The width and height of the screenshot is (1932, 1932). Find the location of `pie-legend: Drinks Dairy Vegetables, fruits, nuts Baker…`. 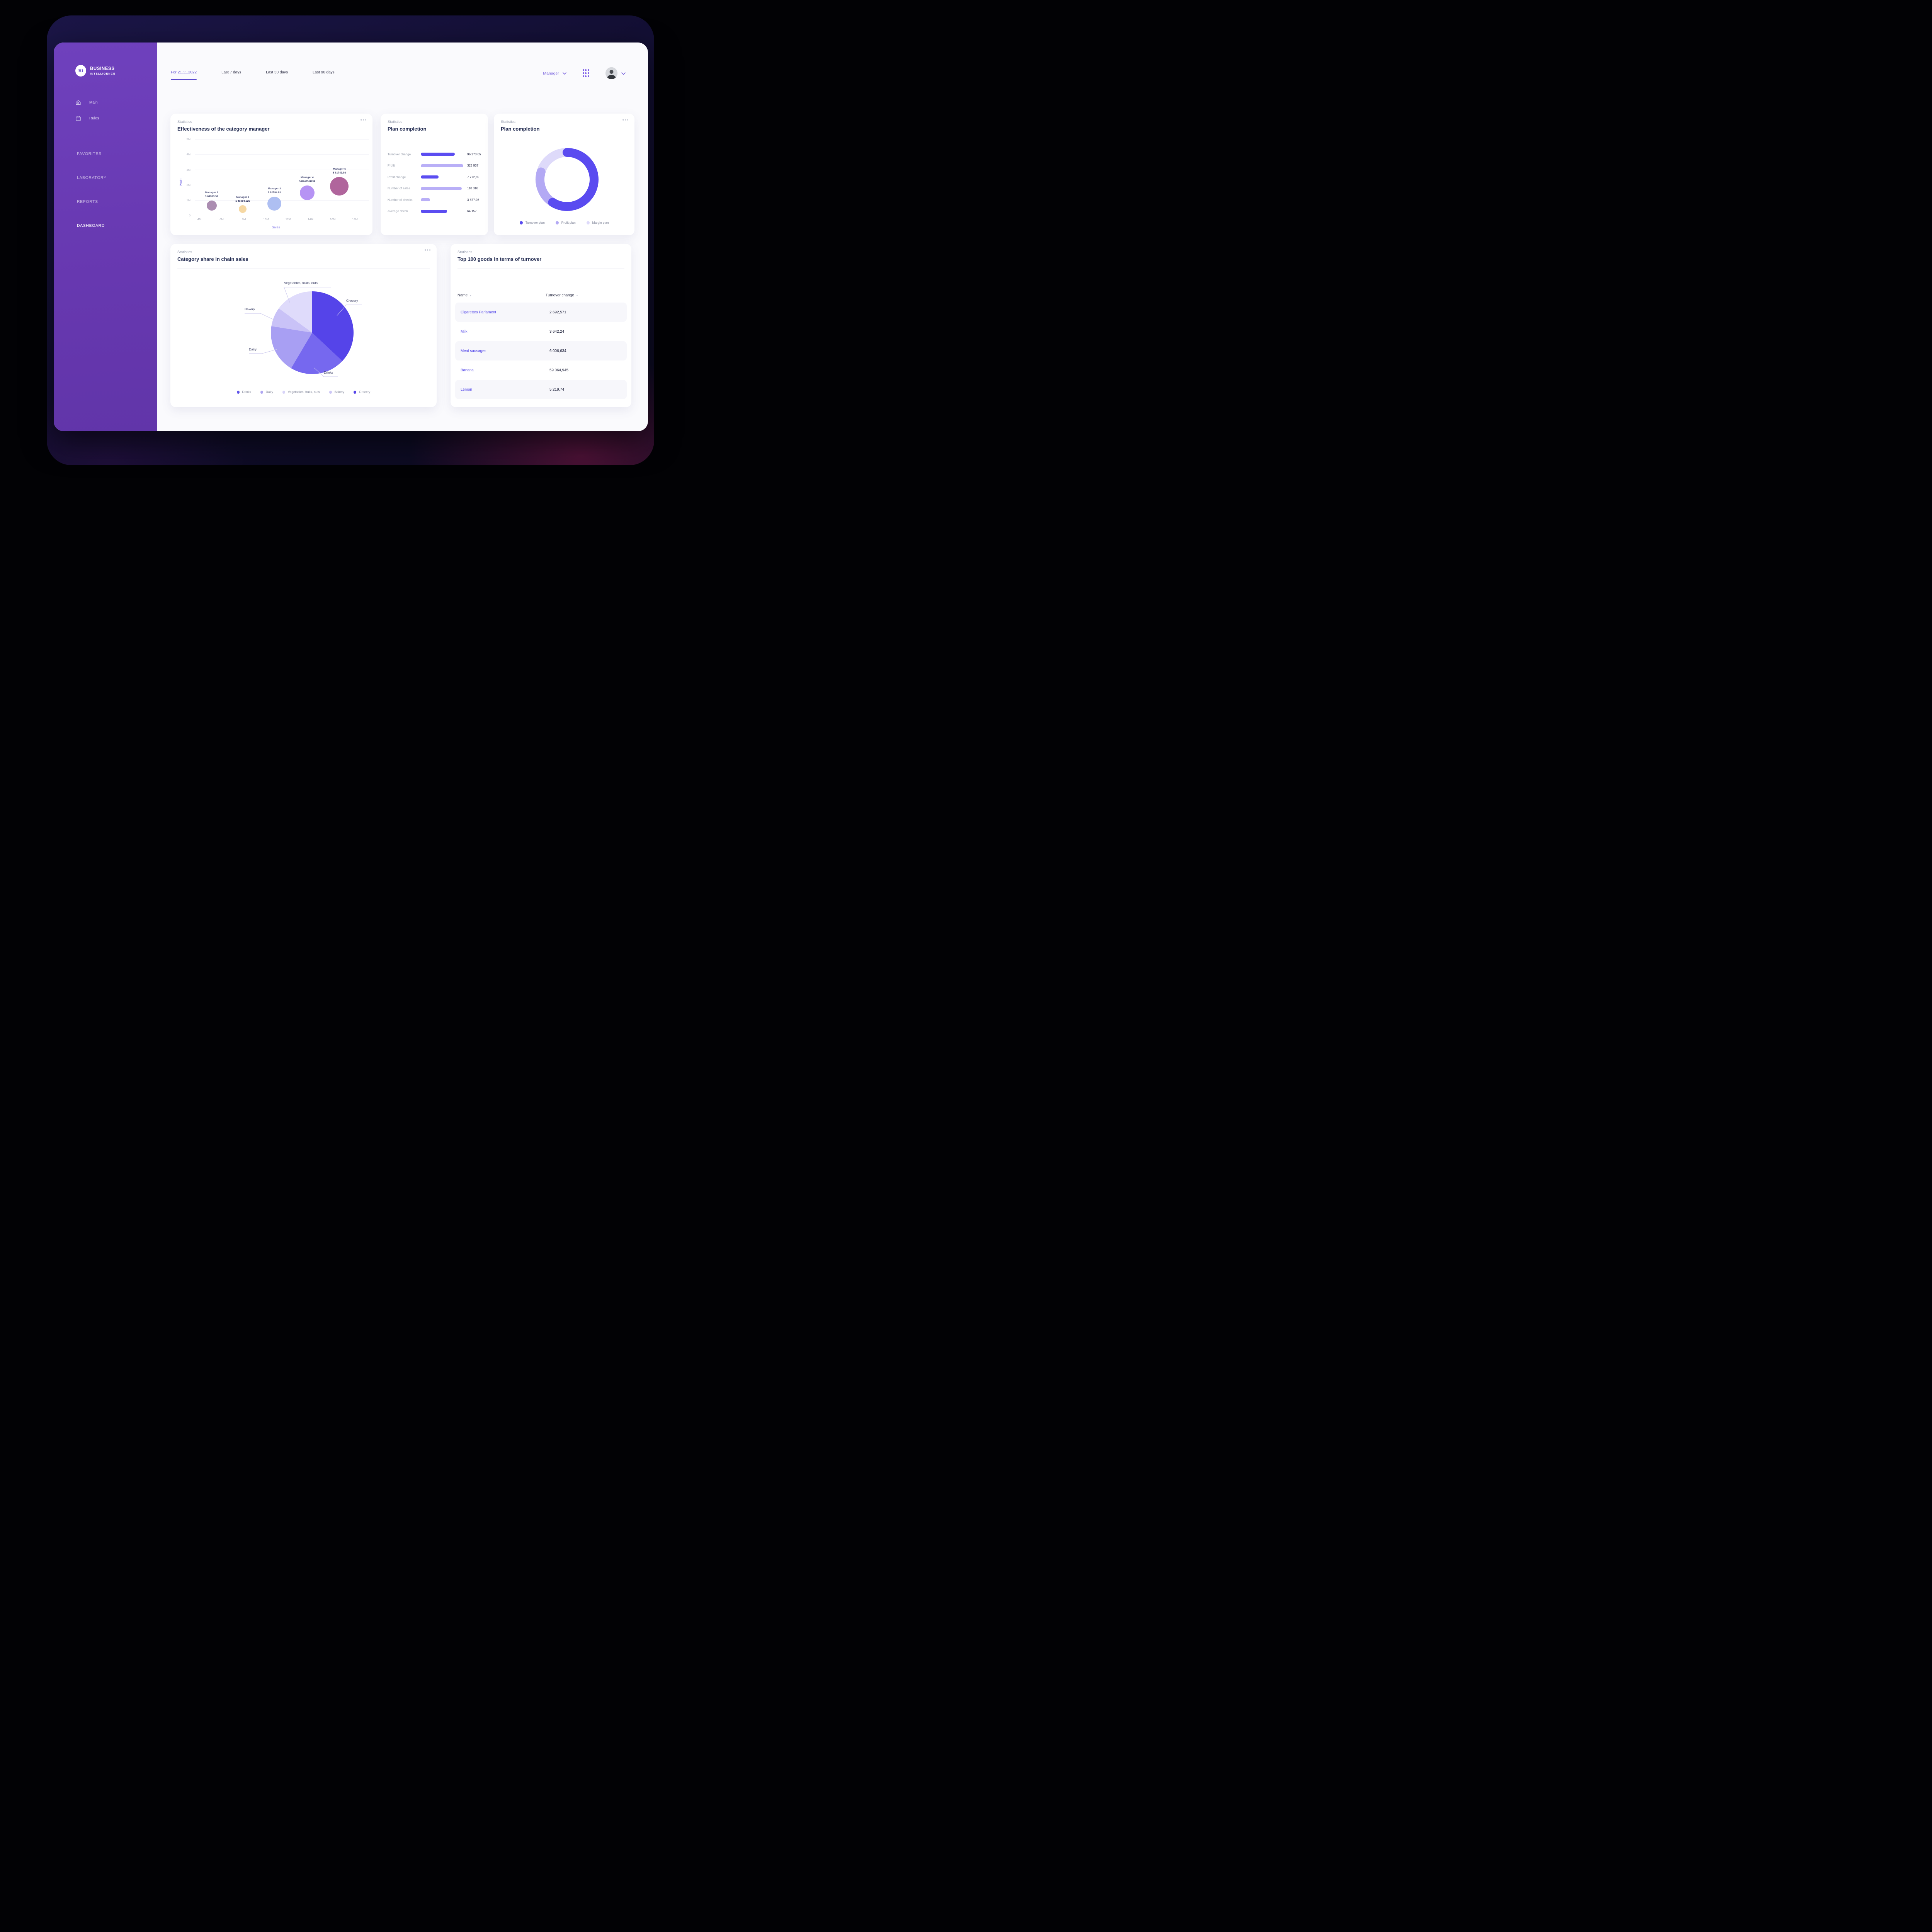

pie-legend: Drinks Dairy Vegetables, fruits, nuts Baker… is located at coordinates (303, 392).